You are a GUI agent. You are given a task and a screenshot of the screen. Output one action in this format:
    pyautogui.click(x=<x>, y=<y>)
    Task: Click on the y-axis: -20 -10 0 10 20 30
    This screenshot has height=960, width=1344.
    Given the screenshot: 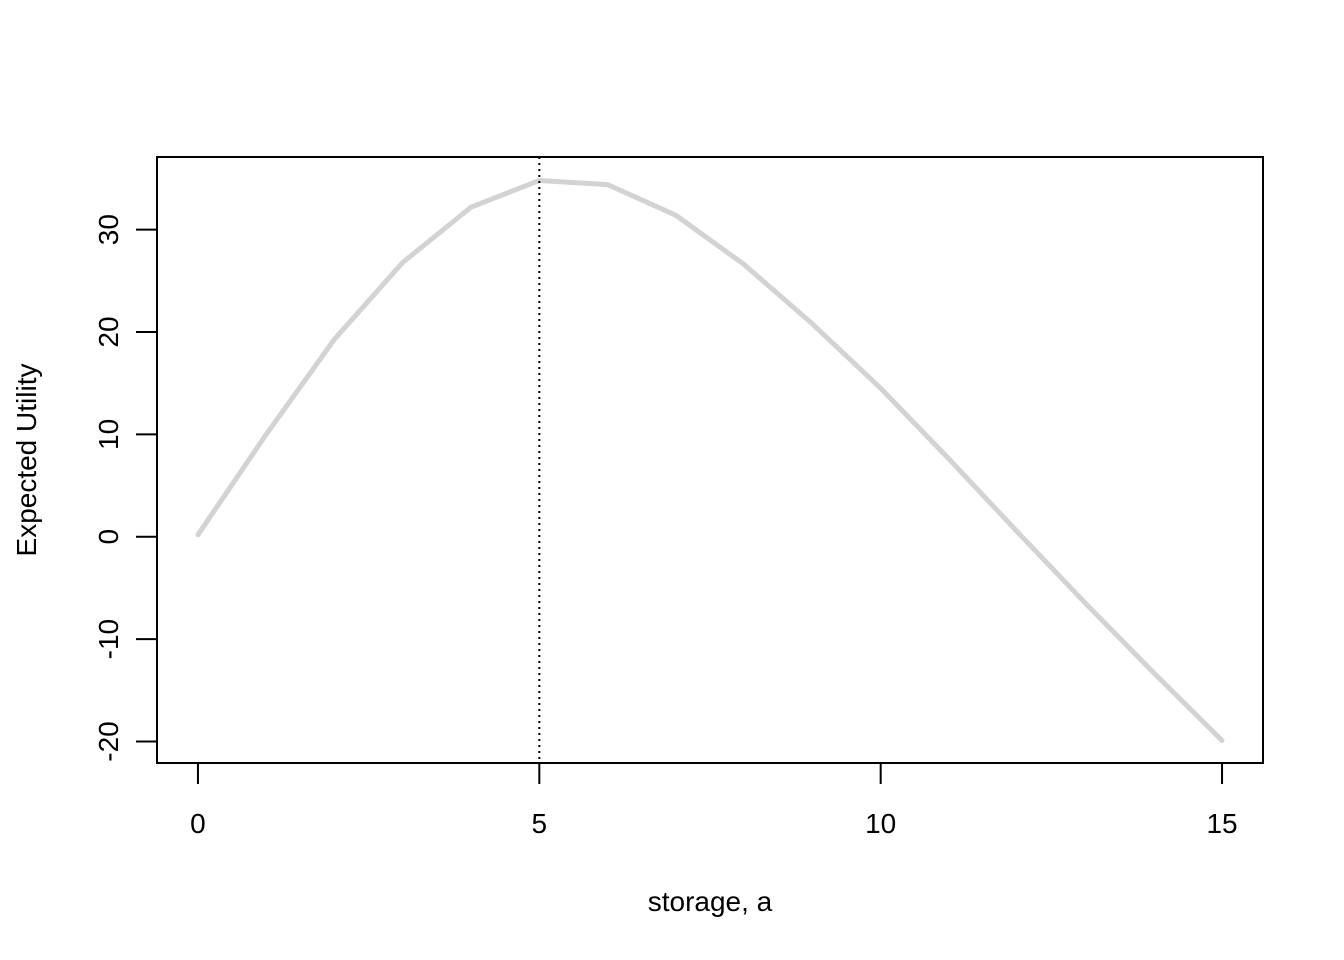 What is the action you would take?
    pyautogui.click(x=125, y=488)
    